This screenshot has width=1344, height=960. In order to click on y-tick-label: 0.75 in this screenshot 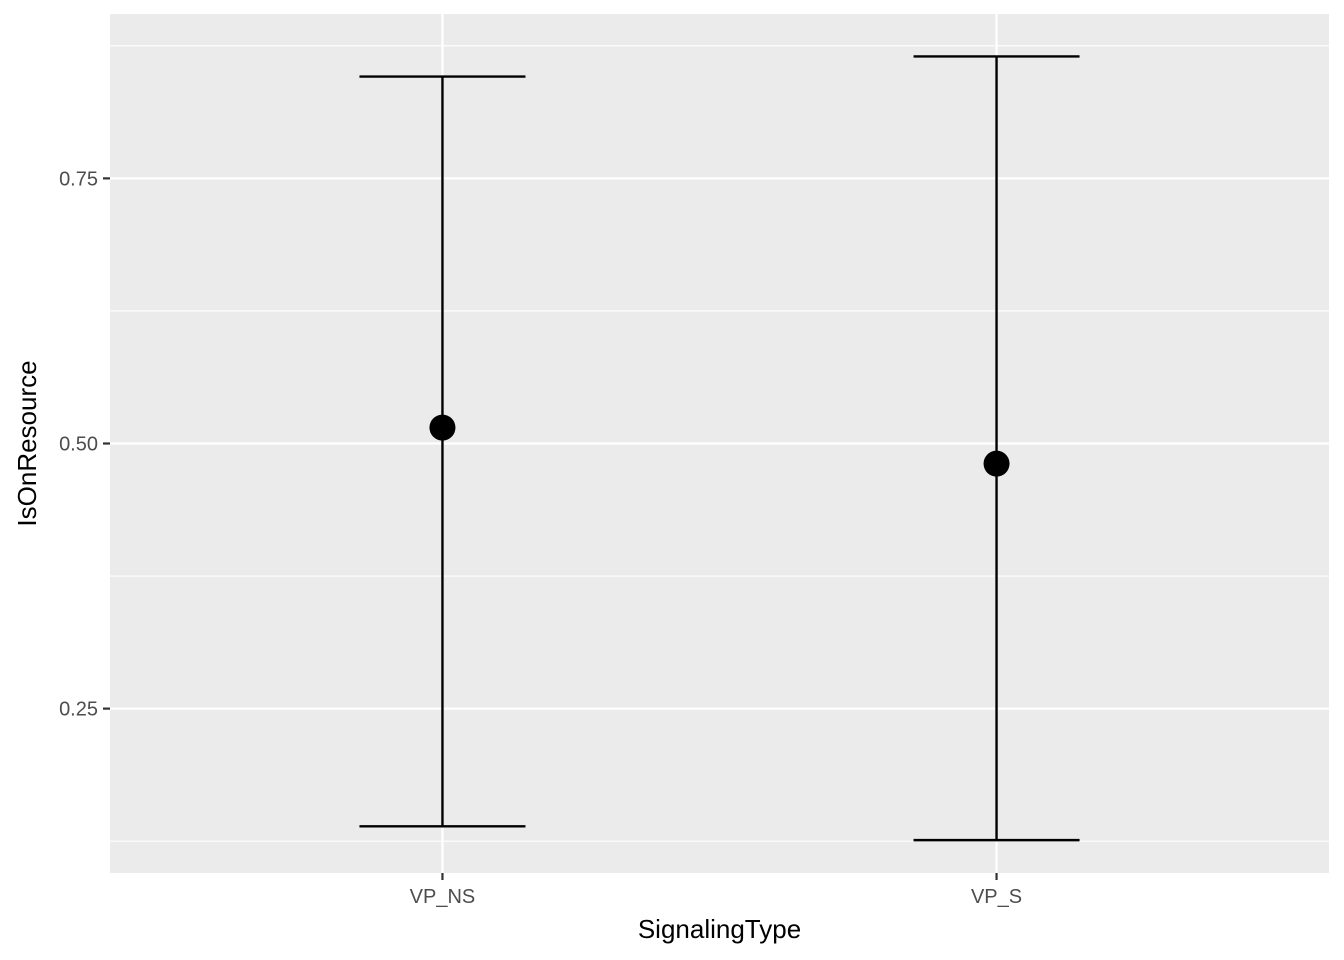, I will do `click(78, 179)`.